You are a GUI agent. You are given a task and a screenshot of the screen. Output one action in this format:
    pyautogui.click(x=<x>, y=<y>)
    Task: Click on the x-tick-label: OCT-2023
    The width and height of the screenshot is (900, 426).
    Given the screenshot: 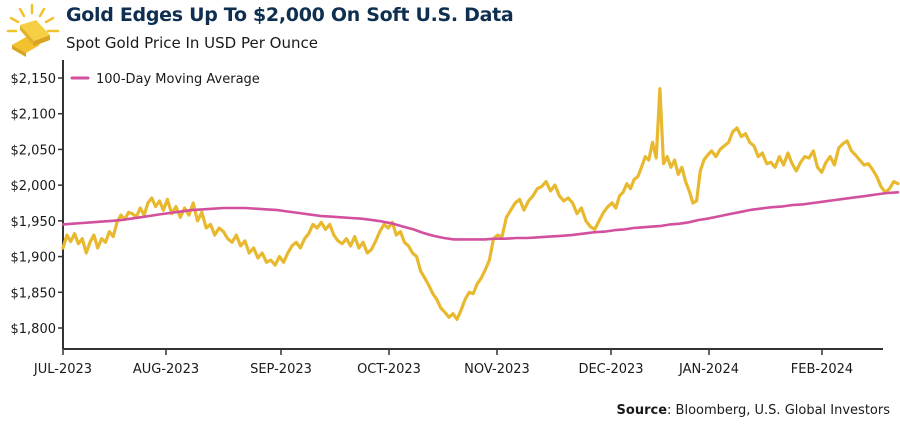 What is the action you would take?
    pyautogui.click(x=389, y=369)
    